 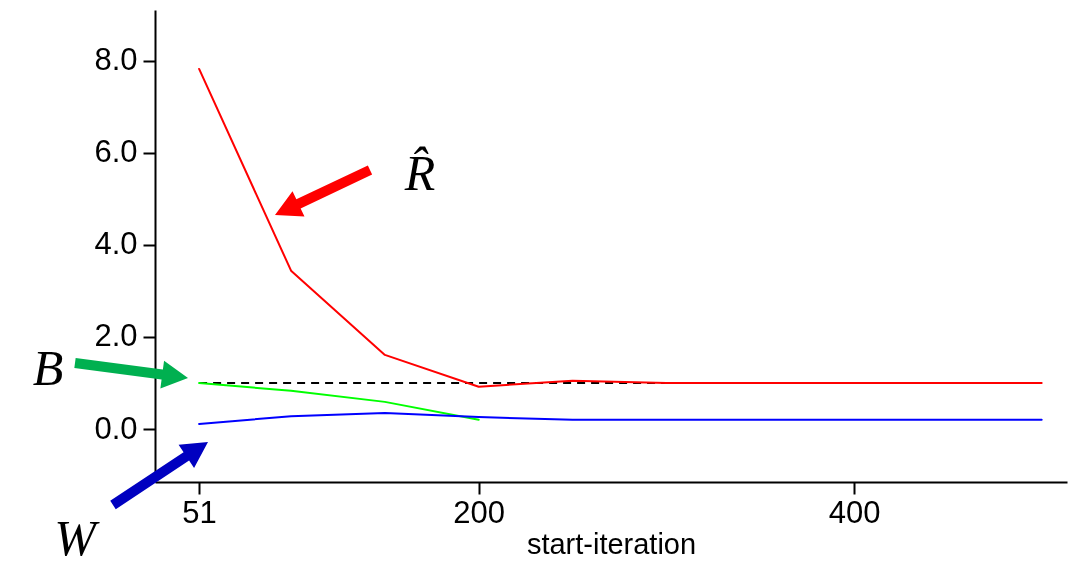 What do you see at coordinates (611, 543) in the screenshot?
I see `x-axis-title: start-iteration` at bounding box center [611, 543].